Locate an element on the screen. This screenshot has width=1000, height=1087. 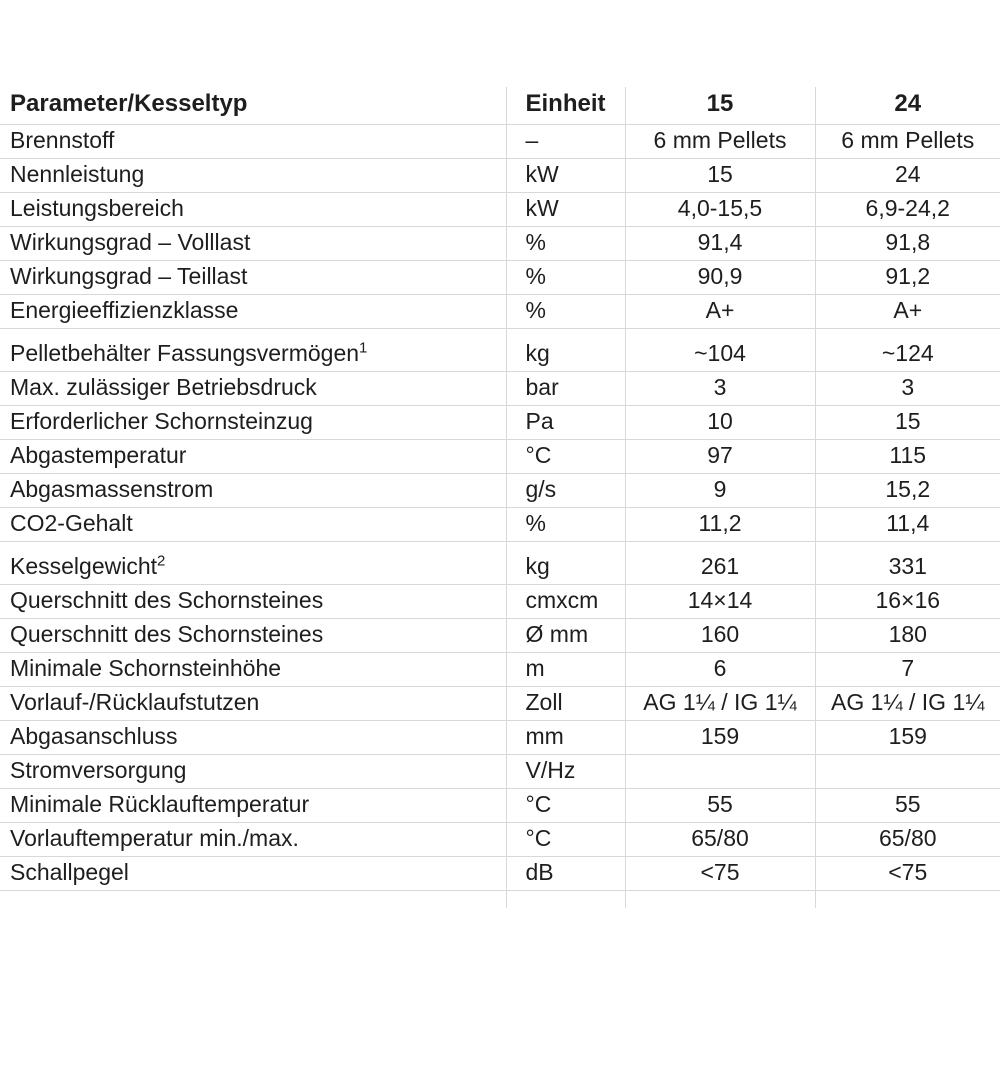
footnote-marker: 2 is located at coordinates (161, 561).